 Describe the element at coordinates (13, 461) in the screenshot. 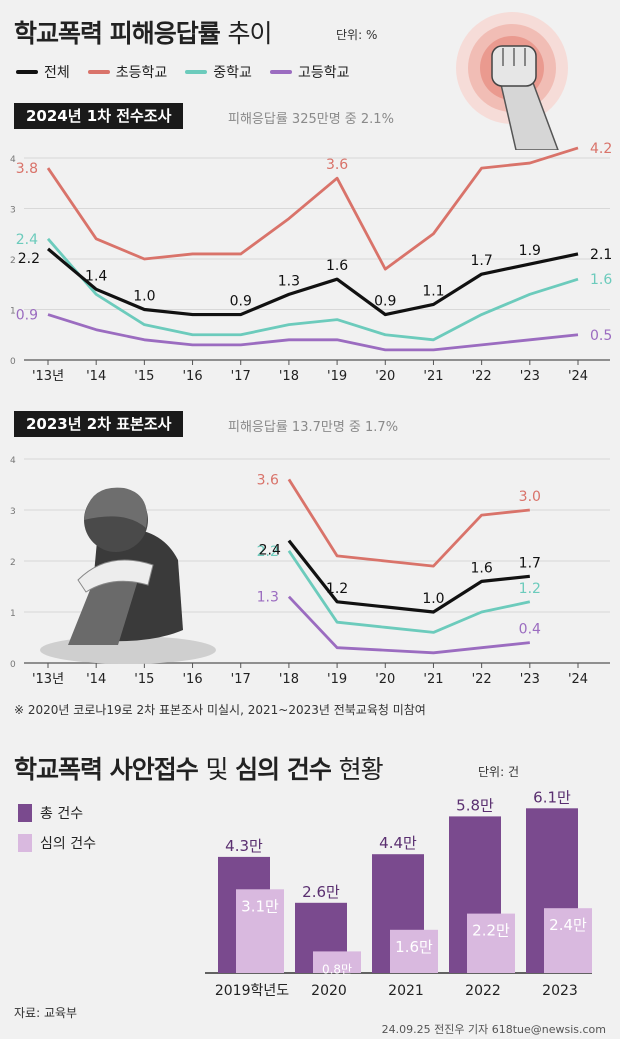

I see `y-tick-label: 4` at that location.